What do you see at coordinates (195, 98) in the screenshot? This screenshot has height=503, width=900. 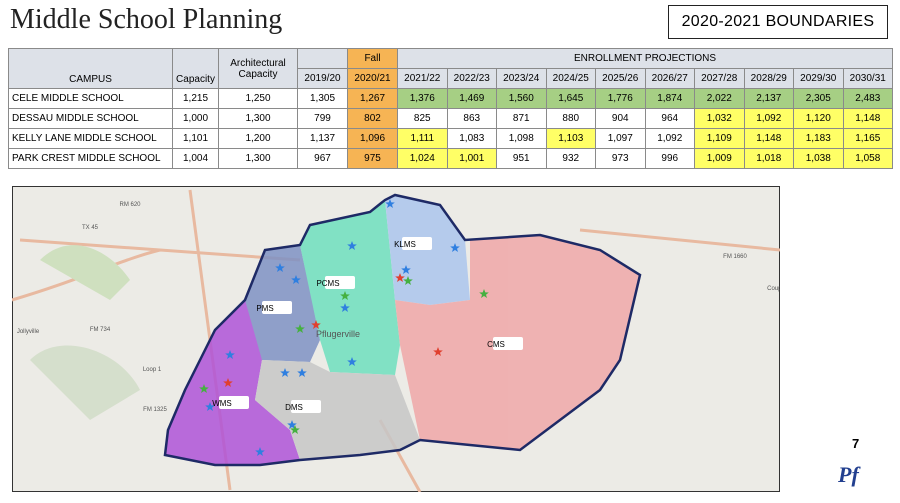 I see `enrollment-cell: 1,215` at bounding box center [195, 98].